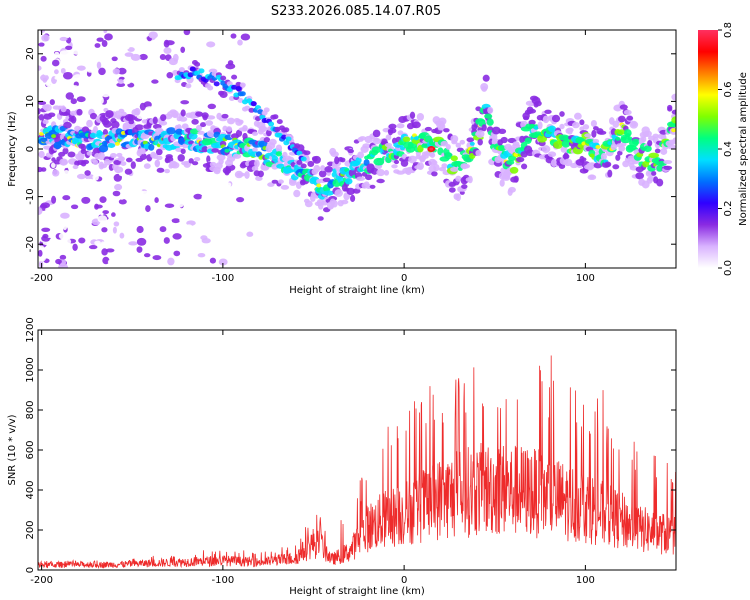 The image size is (750, 600). What do you see at coordinates (223, 278) in the screenshot?
I see `x-tick-label: -100` at bounding box center [223, 278].